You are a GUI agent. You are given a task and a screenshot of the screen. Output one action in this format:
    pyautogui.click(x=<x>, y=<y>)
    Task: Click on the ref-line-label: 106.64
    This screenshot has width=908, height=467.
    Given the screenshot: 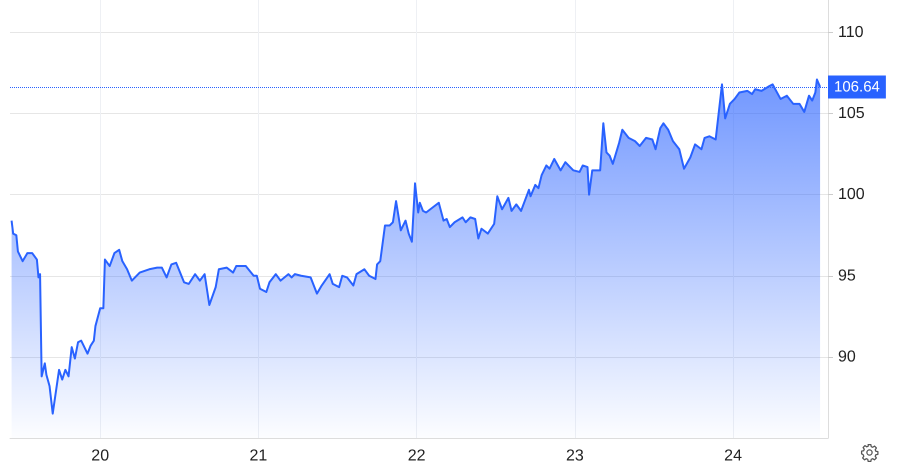 What is the action you would take?
    pyautogui.click(x=857, y=87)
    